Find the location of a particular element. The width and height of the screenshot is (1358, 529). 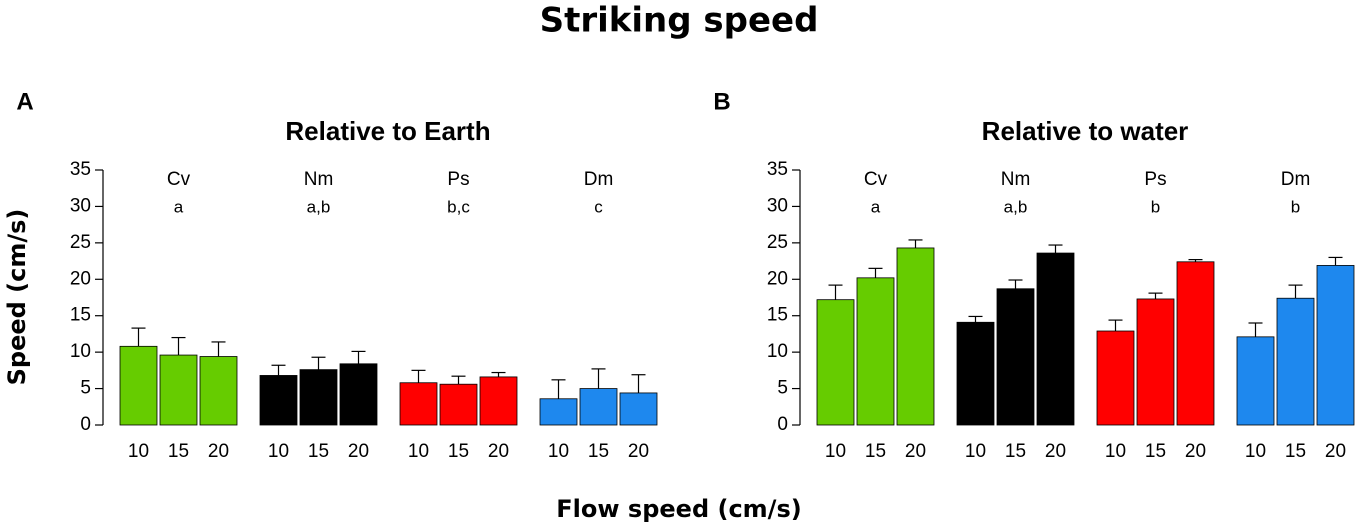

panel-label: B is located at coordinates (721, 101).